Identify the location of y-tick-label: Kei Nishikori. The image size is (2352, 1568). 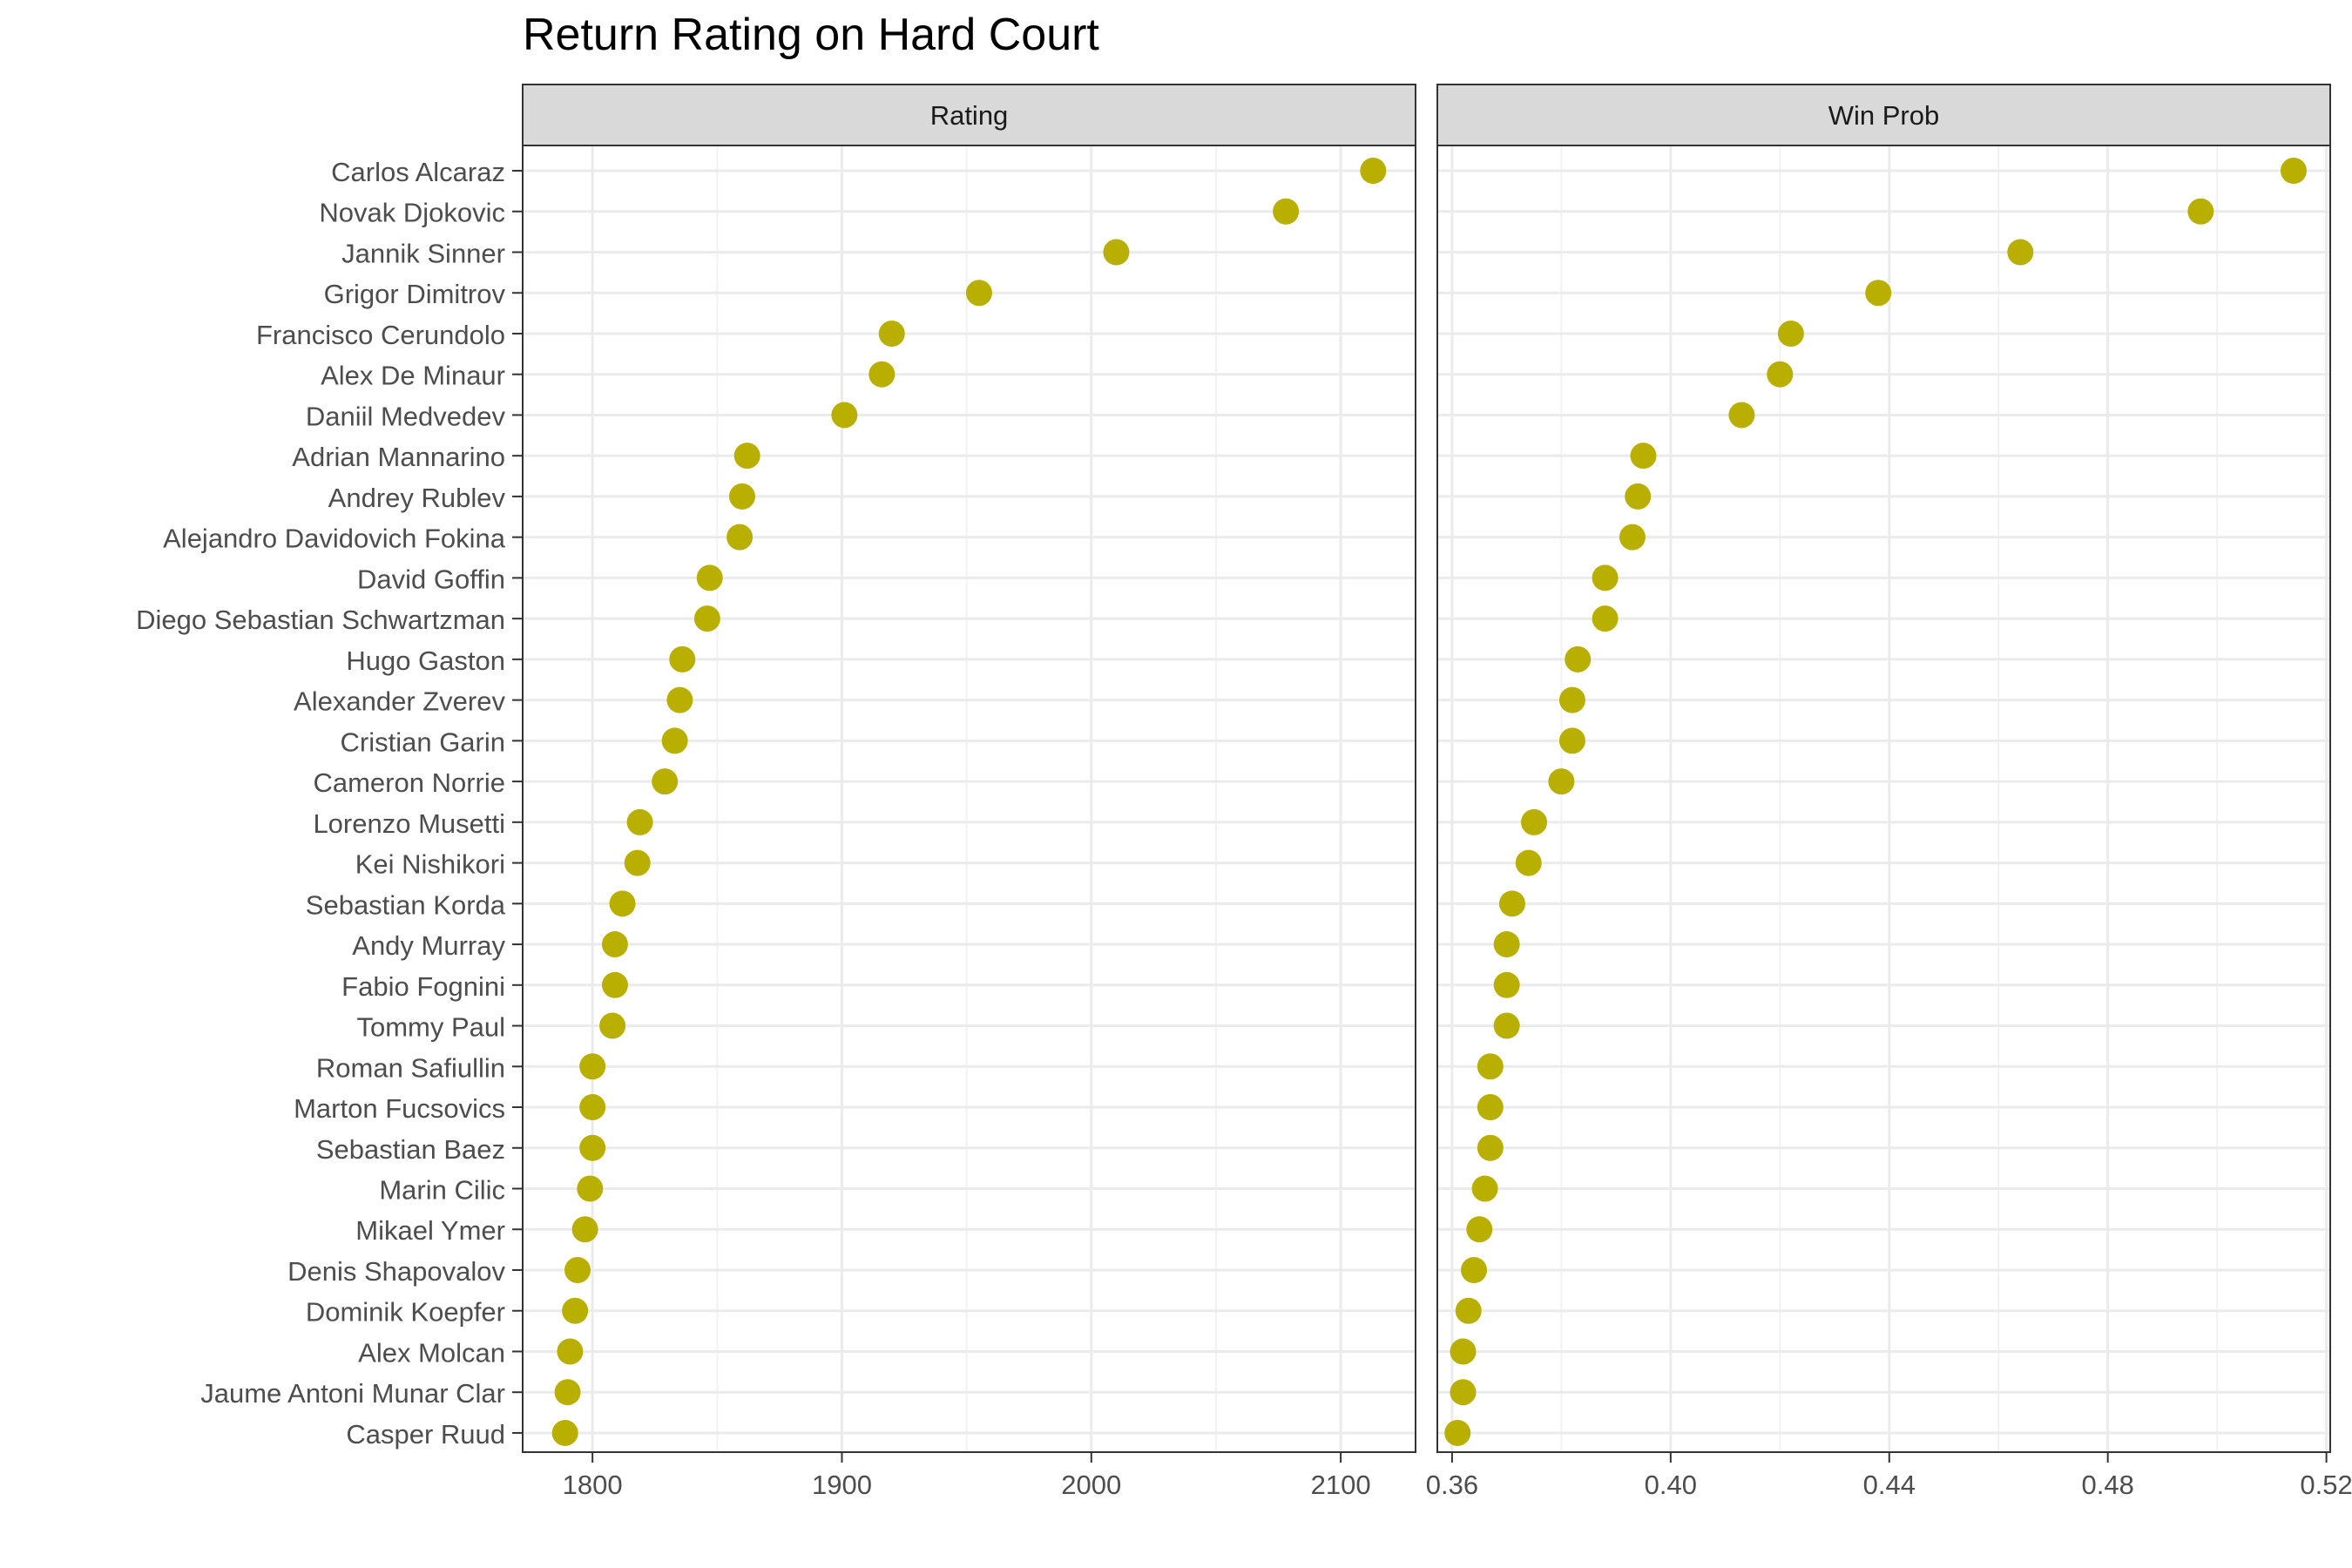
(430, 864).